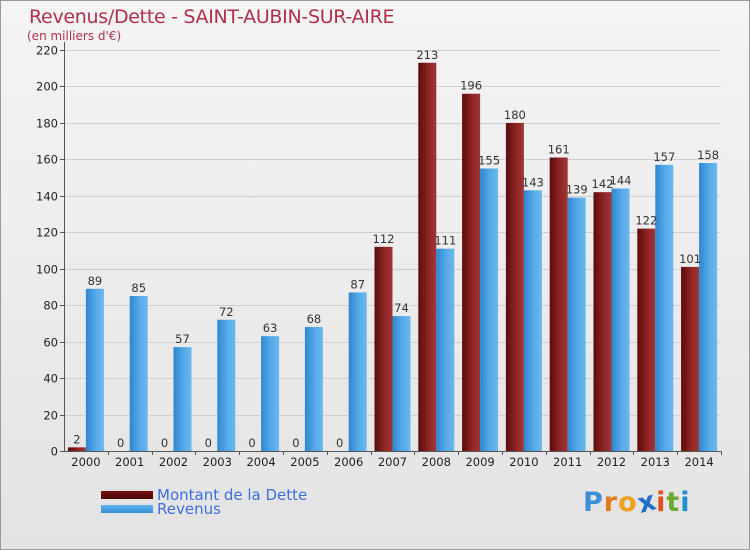  Describe the element at coordinates (129, 462) in the screenshot. I see `x-tick-label-2001: 2001` at that location.